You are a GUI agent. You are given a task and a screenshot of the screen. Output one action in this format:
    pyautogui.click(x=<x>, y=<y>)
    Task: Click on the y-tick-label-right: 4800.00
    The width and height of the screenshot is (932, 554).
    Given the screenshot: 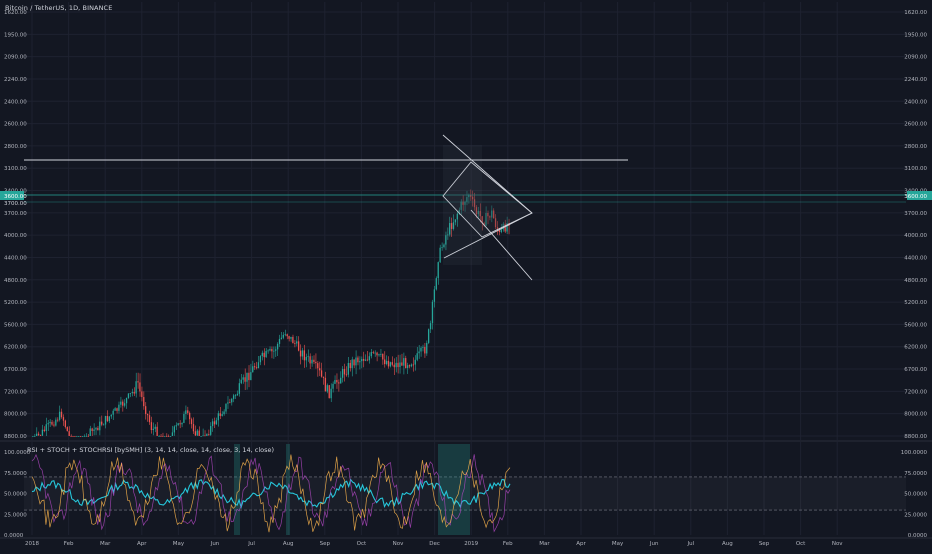 What is the action you would take?
    pyautogui.click(x=915, y=281)
    